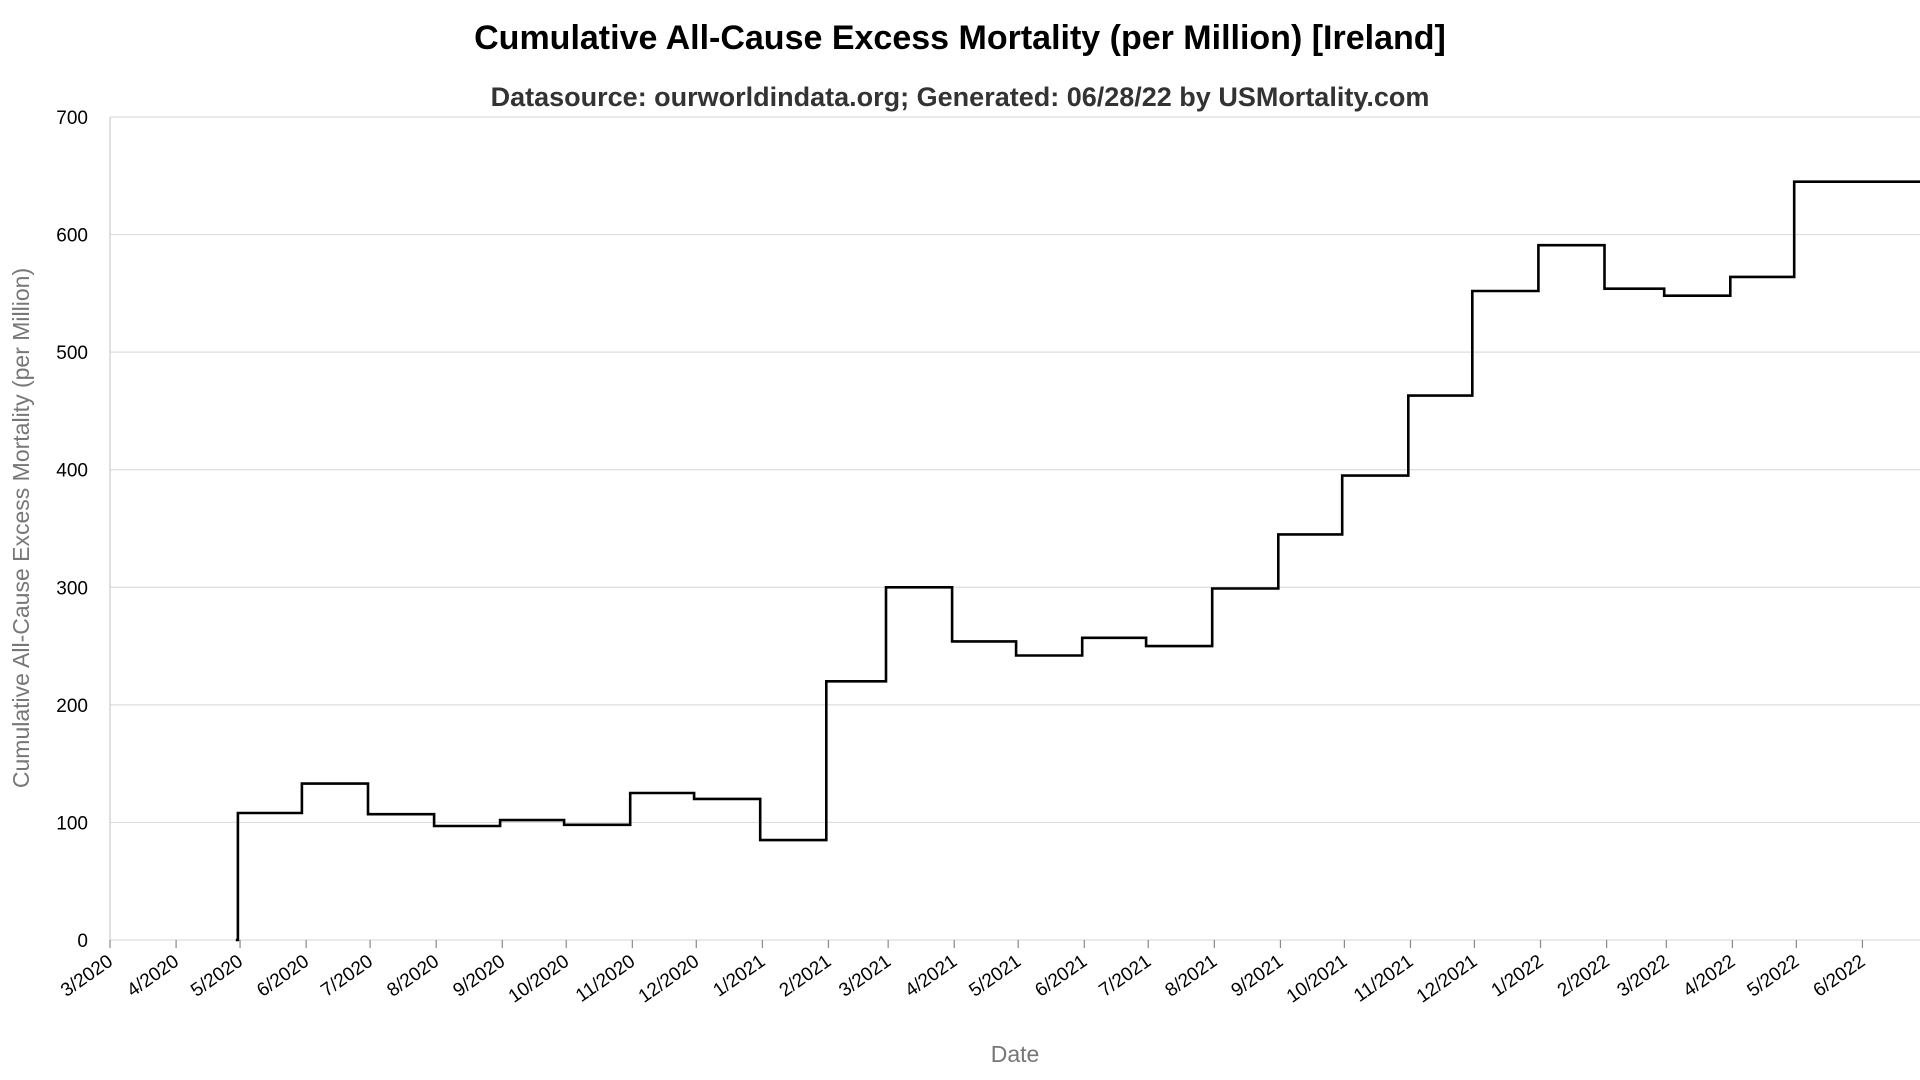 The width and height of the screenshot is (1920, 1080). I want to click on x-tick-label: 7/2020, so click(347, 976).